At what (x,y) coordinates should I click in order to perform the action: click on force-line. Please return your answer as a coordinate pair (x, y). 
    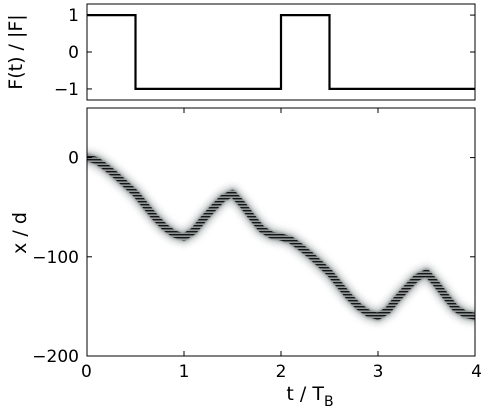
    Looking at the image, I should click on (281, 52).